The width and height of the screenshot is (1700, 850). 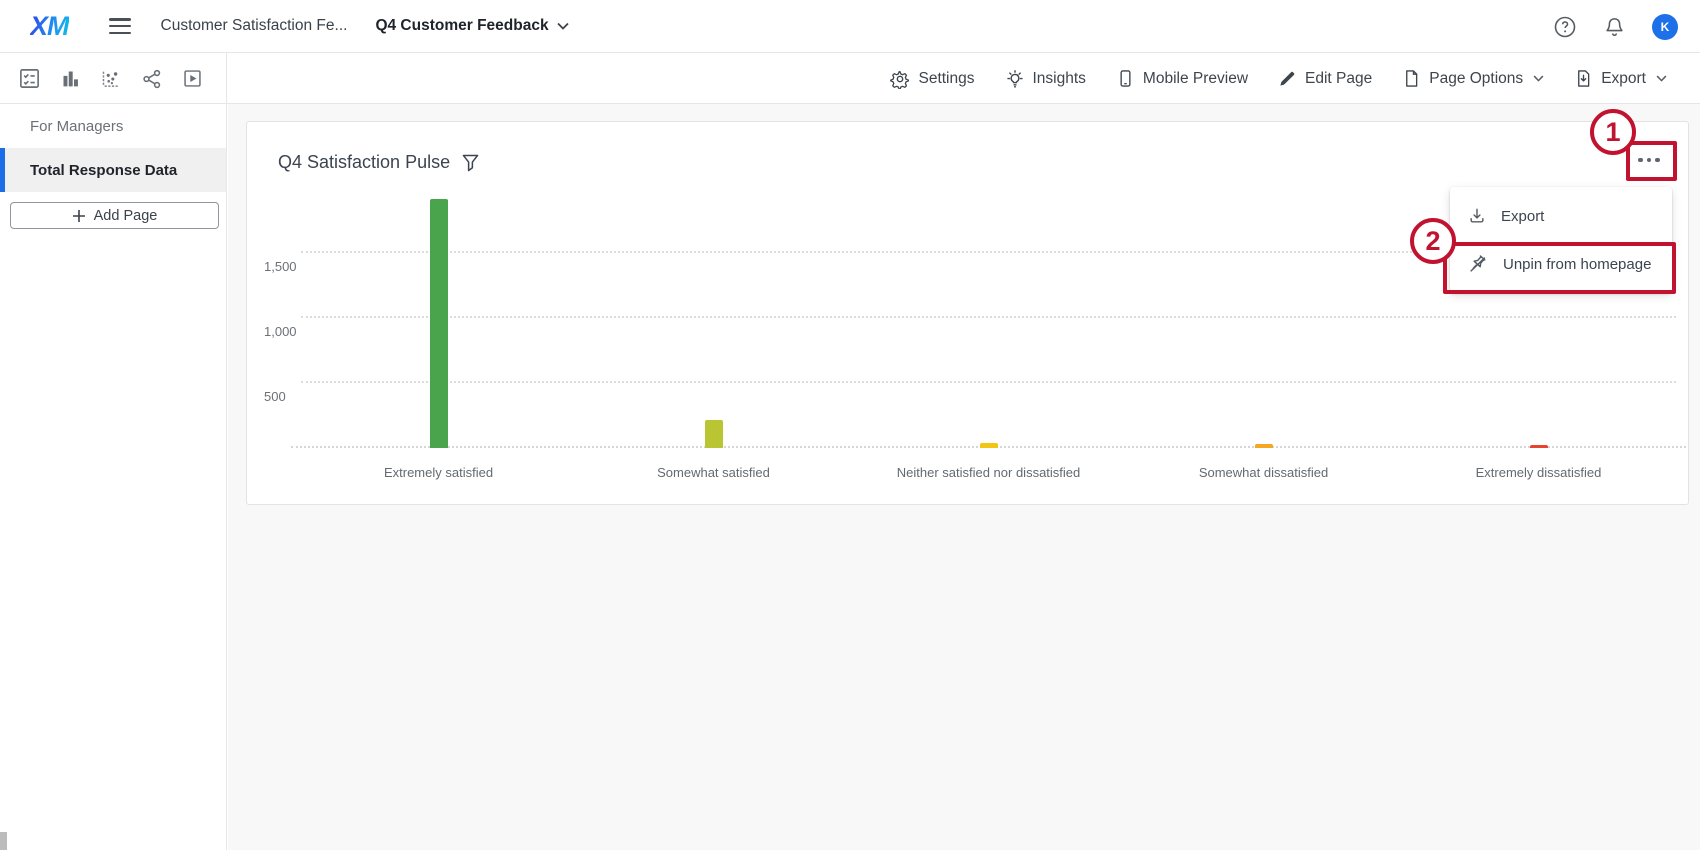 I want to click on category-label: Neither satisfied nor dissatisfied, so click(x=988, y=472).